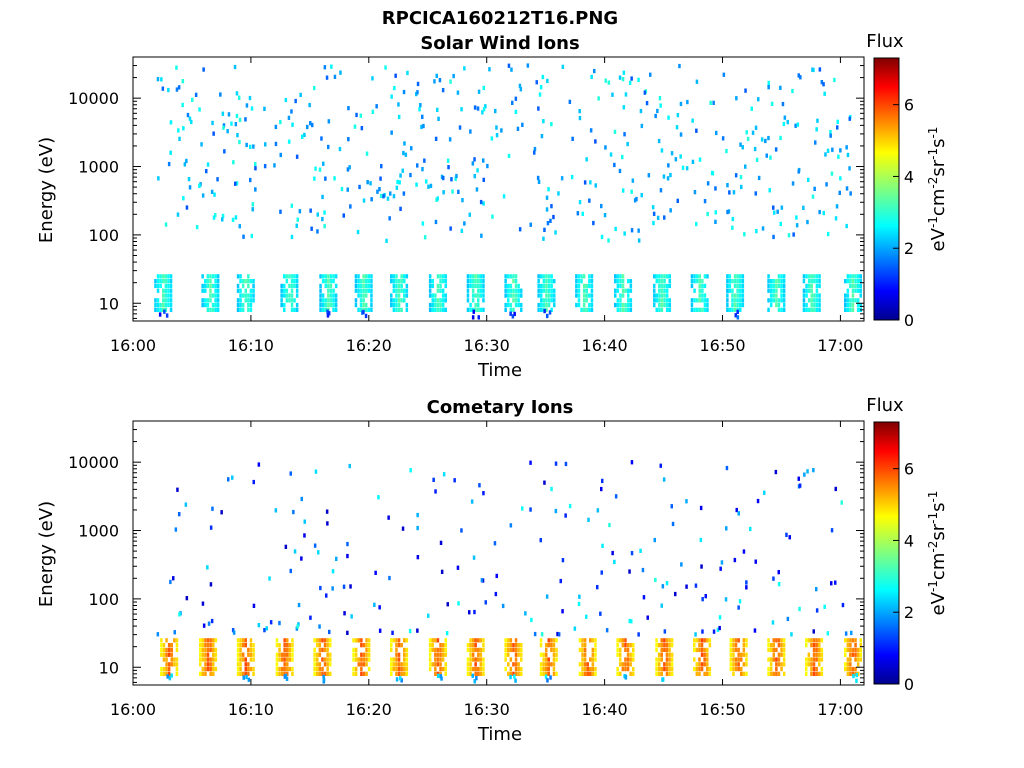  Describe the element at coordinates (722, 709) in the screenshot. I see `x-tick-label: 16:50` at that location.